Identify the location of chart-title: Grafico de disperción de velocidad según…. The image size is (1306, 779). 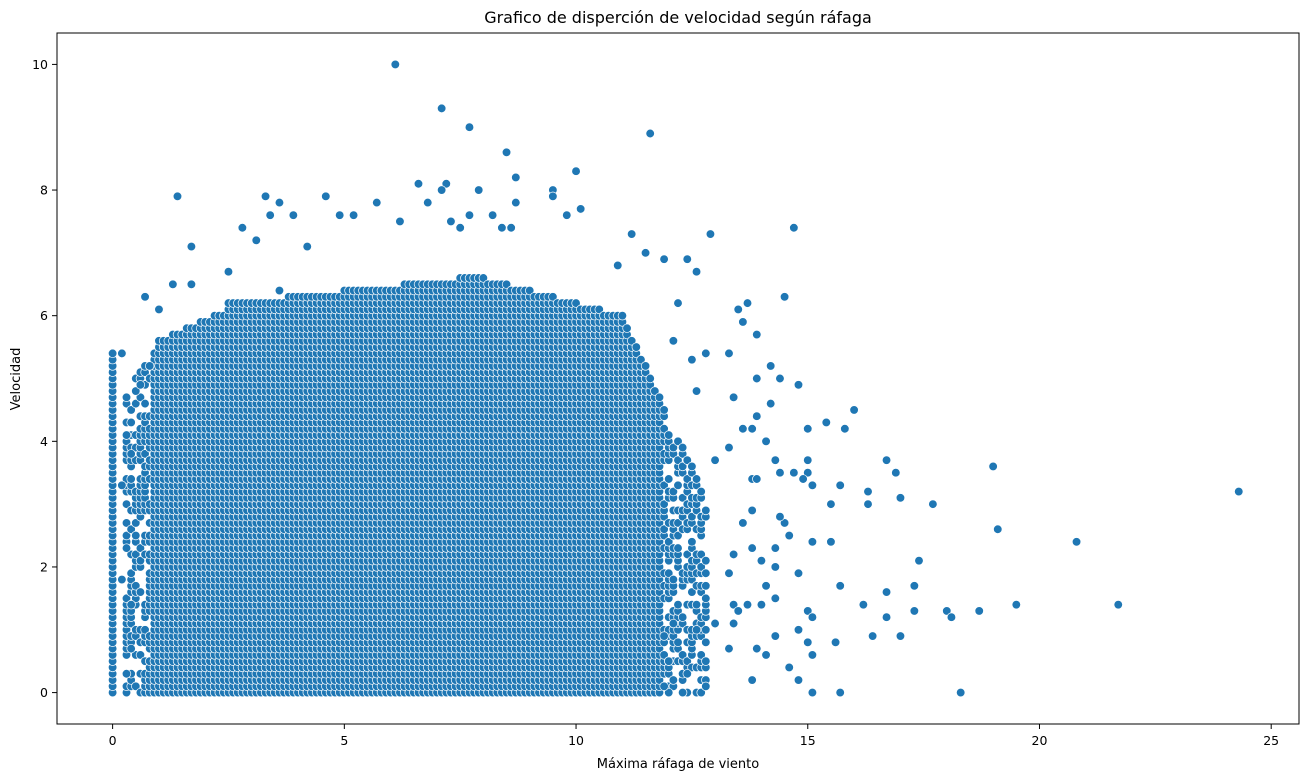
(678, 17).